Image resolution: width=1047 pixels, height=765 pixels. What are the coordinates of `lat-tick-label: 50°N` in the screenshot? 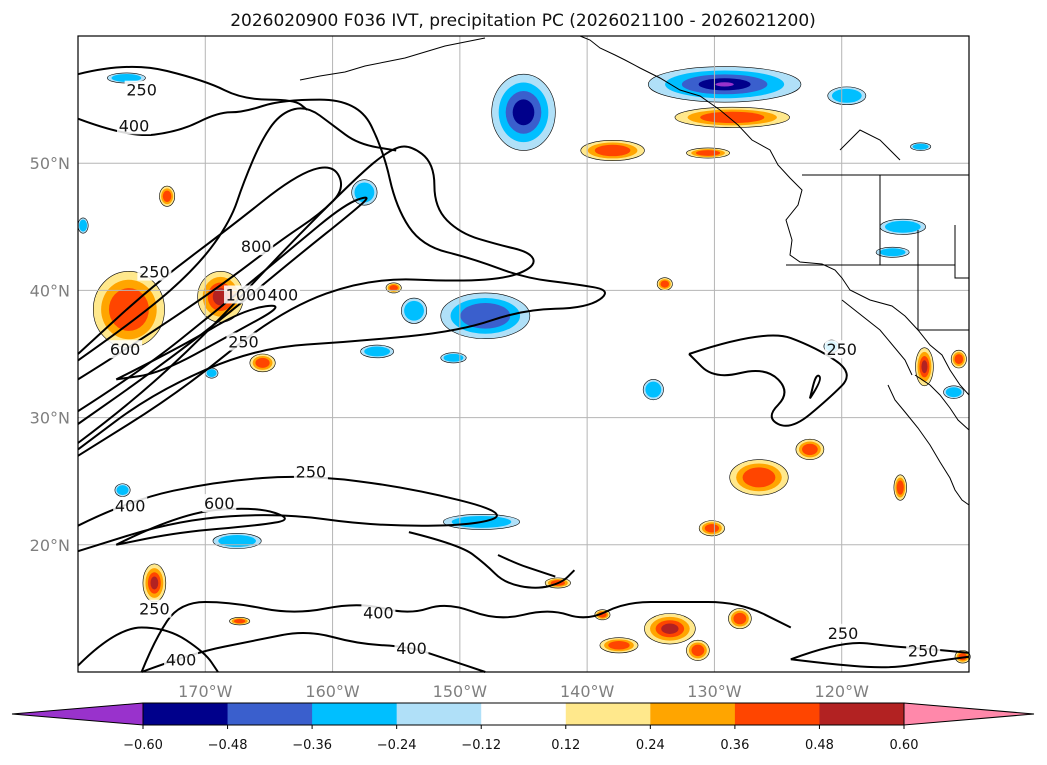 It's located at (50, 163).